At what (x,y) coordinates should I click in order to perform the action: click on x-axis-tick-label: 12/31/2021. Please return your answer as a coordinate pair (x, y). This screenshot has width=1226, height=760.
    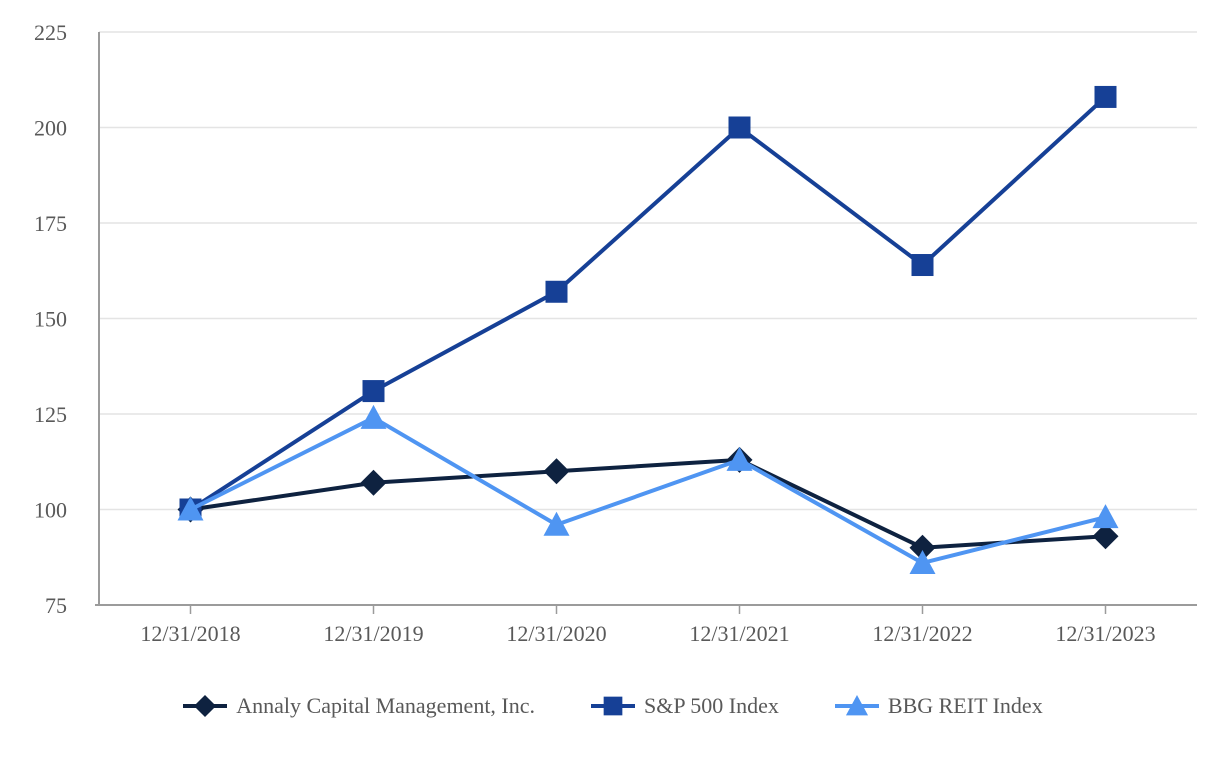
    Looking at the image, I should click on (739, 633).